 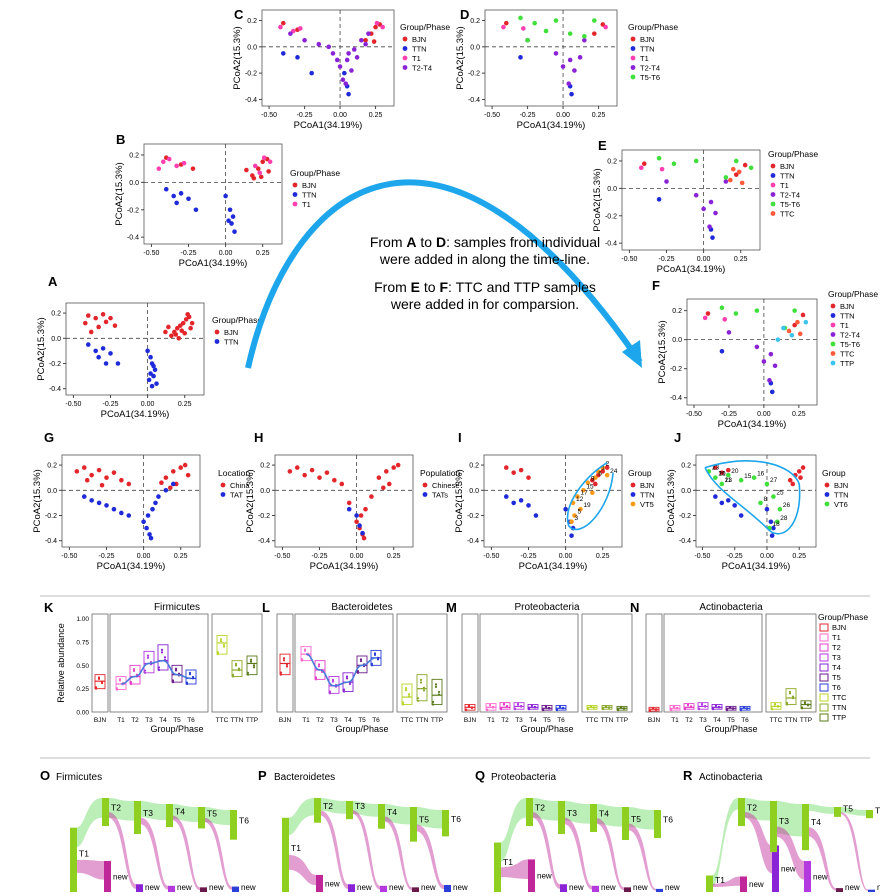 What do you see at coordinates (344, 663) in the screenshot?
I see `facet-frame` at bounding box center [344, 663].